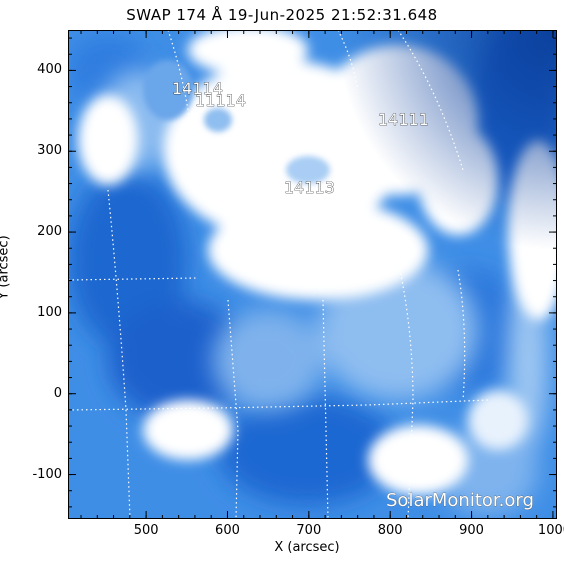 The image size is (564, 564). Describe the element at coordinates (49, 312) in the screenshot. I see `y-tick-label: 100` at that location.